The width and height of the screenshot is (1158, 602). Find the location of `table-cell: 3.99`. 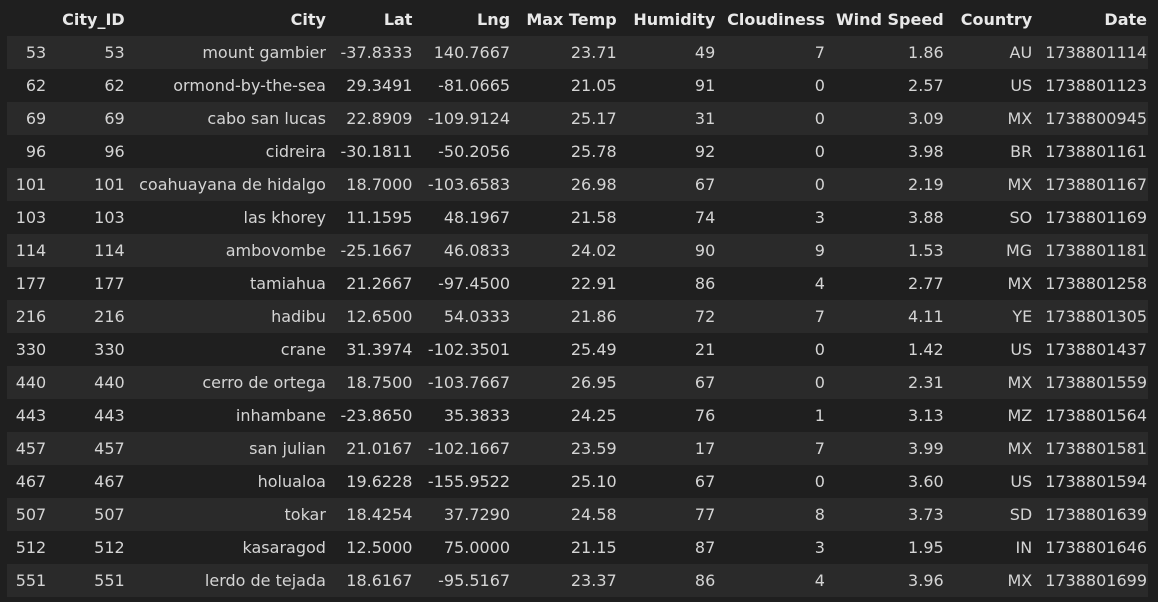

table-cell: 3.99 is located at coordinates (926, 448).